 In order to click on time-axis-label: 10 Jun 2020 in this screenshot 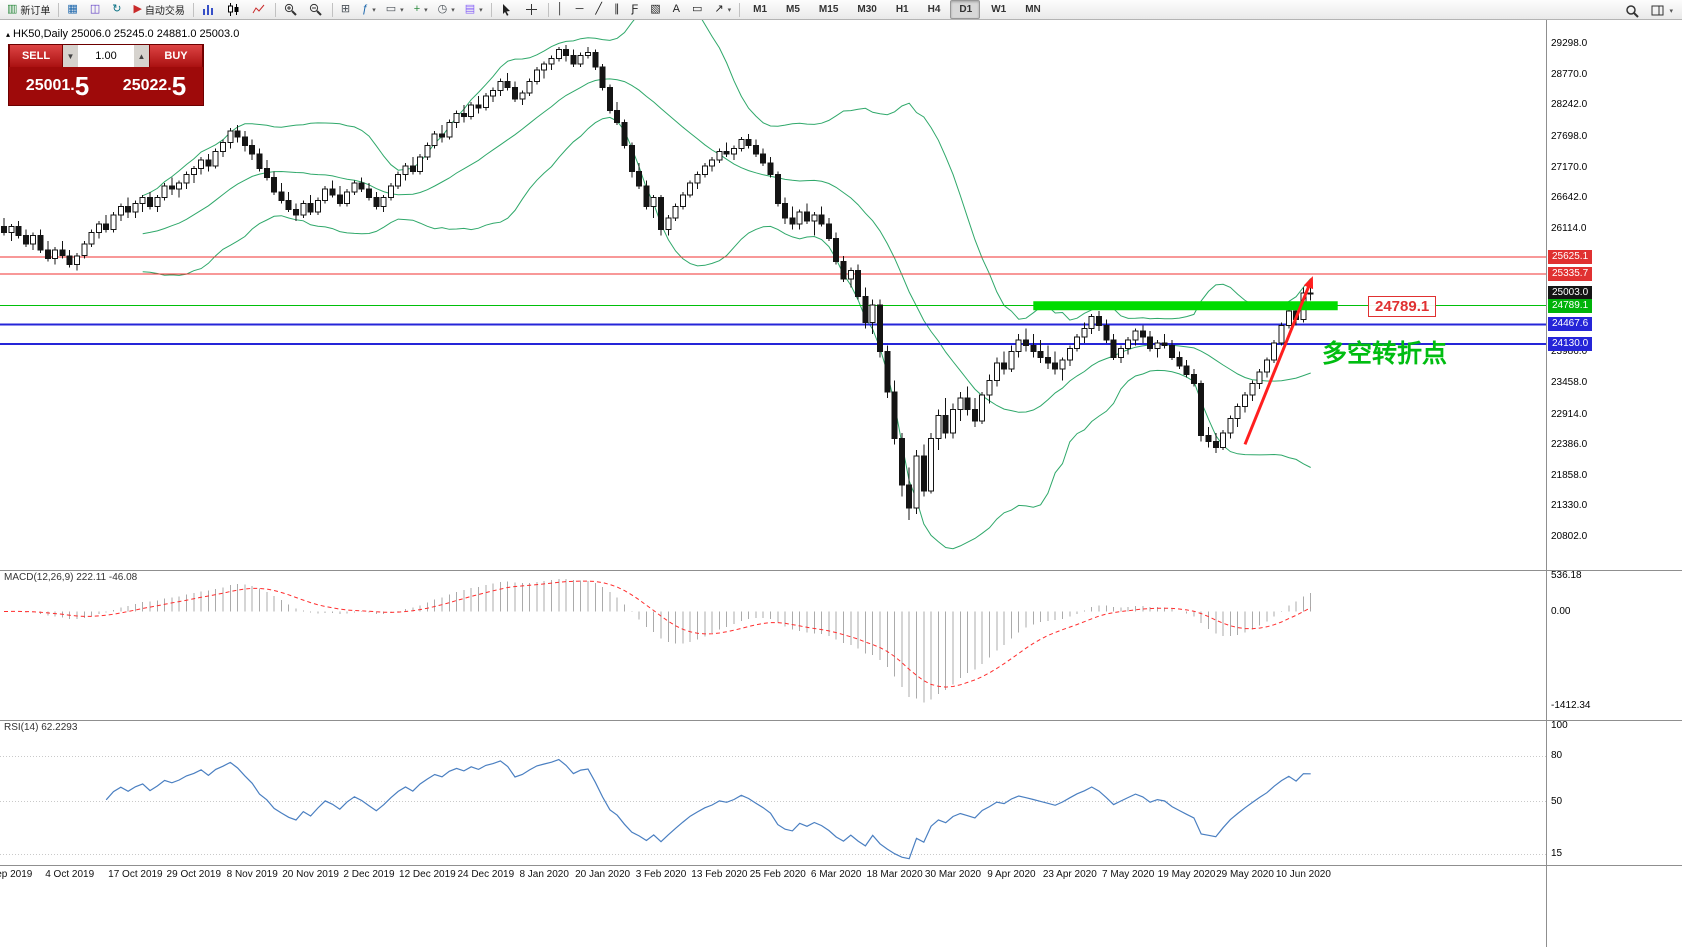, I will do `click(1303, 874)`.